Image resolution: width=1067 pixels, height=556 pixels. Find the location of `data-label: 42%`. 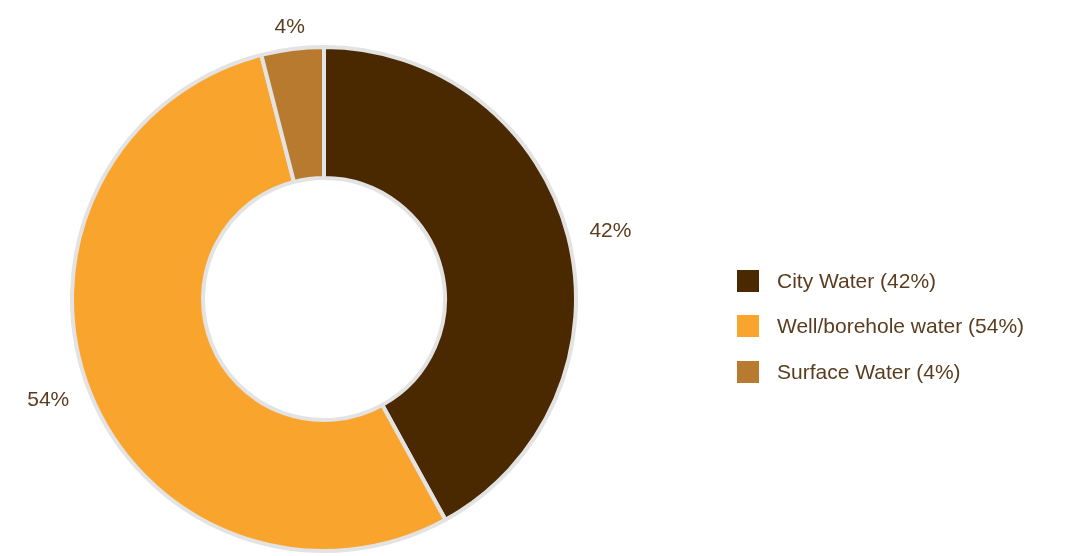

data-label: 42% is located at coordinates (610, 229).